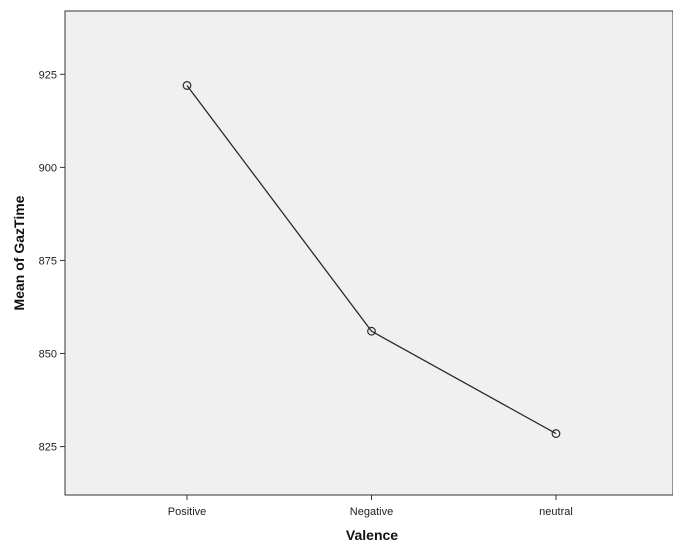 The image size is (673, 544). What do you see at coordinates (19, 252) in the screenshot?
I see `y-axis-title: Mean of GazTime` at bounding box center [19, 252].